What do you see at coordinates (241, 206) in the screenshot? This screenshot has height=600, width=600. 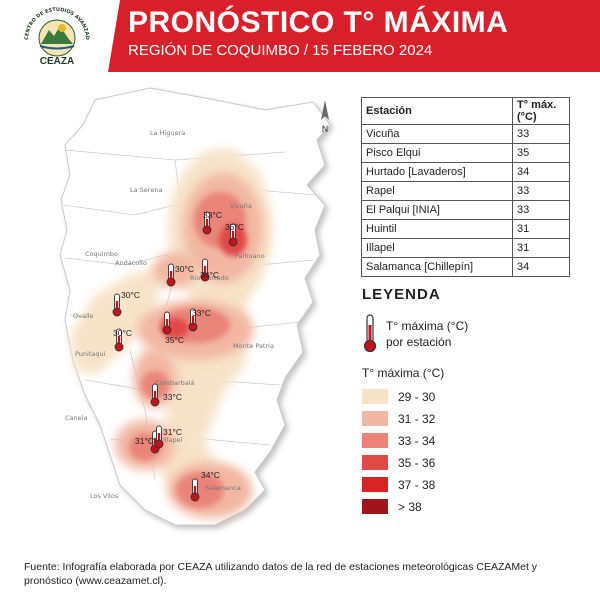 I see `place-label: Vicuña` at bounding box center [241, 206].